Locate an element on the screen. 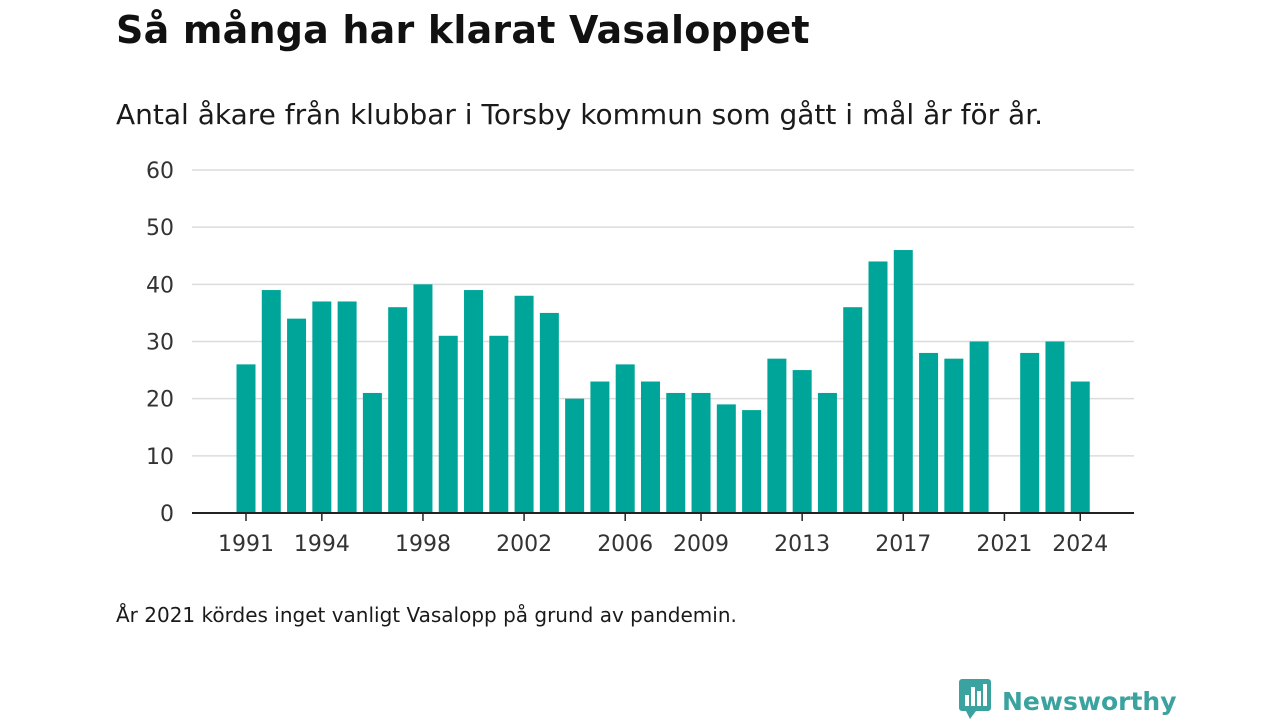 This screenshot has height=724, width=1280. bar-1993 is located at coordinates (297, 415).